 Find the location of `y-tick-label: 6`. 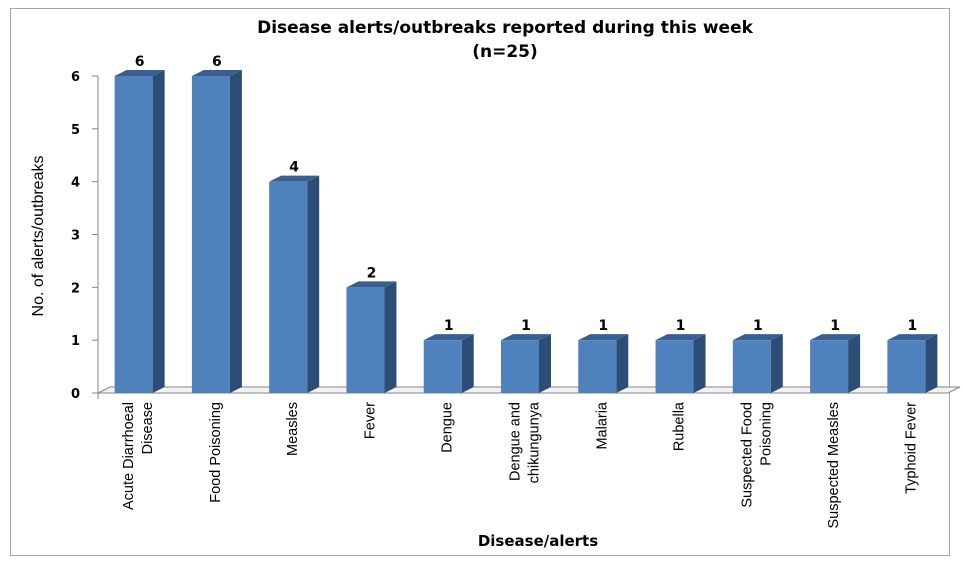

y-tick-label: 6 is located at coordinates (75, 77).